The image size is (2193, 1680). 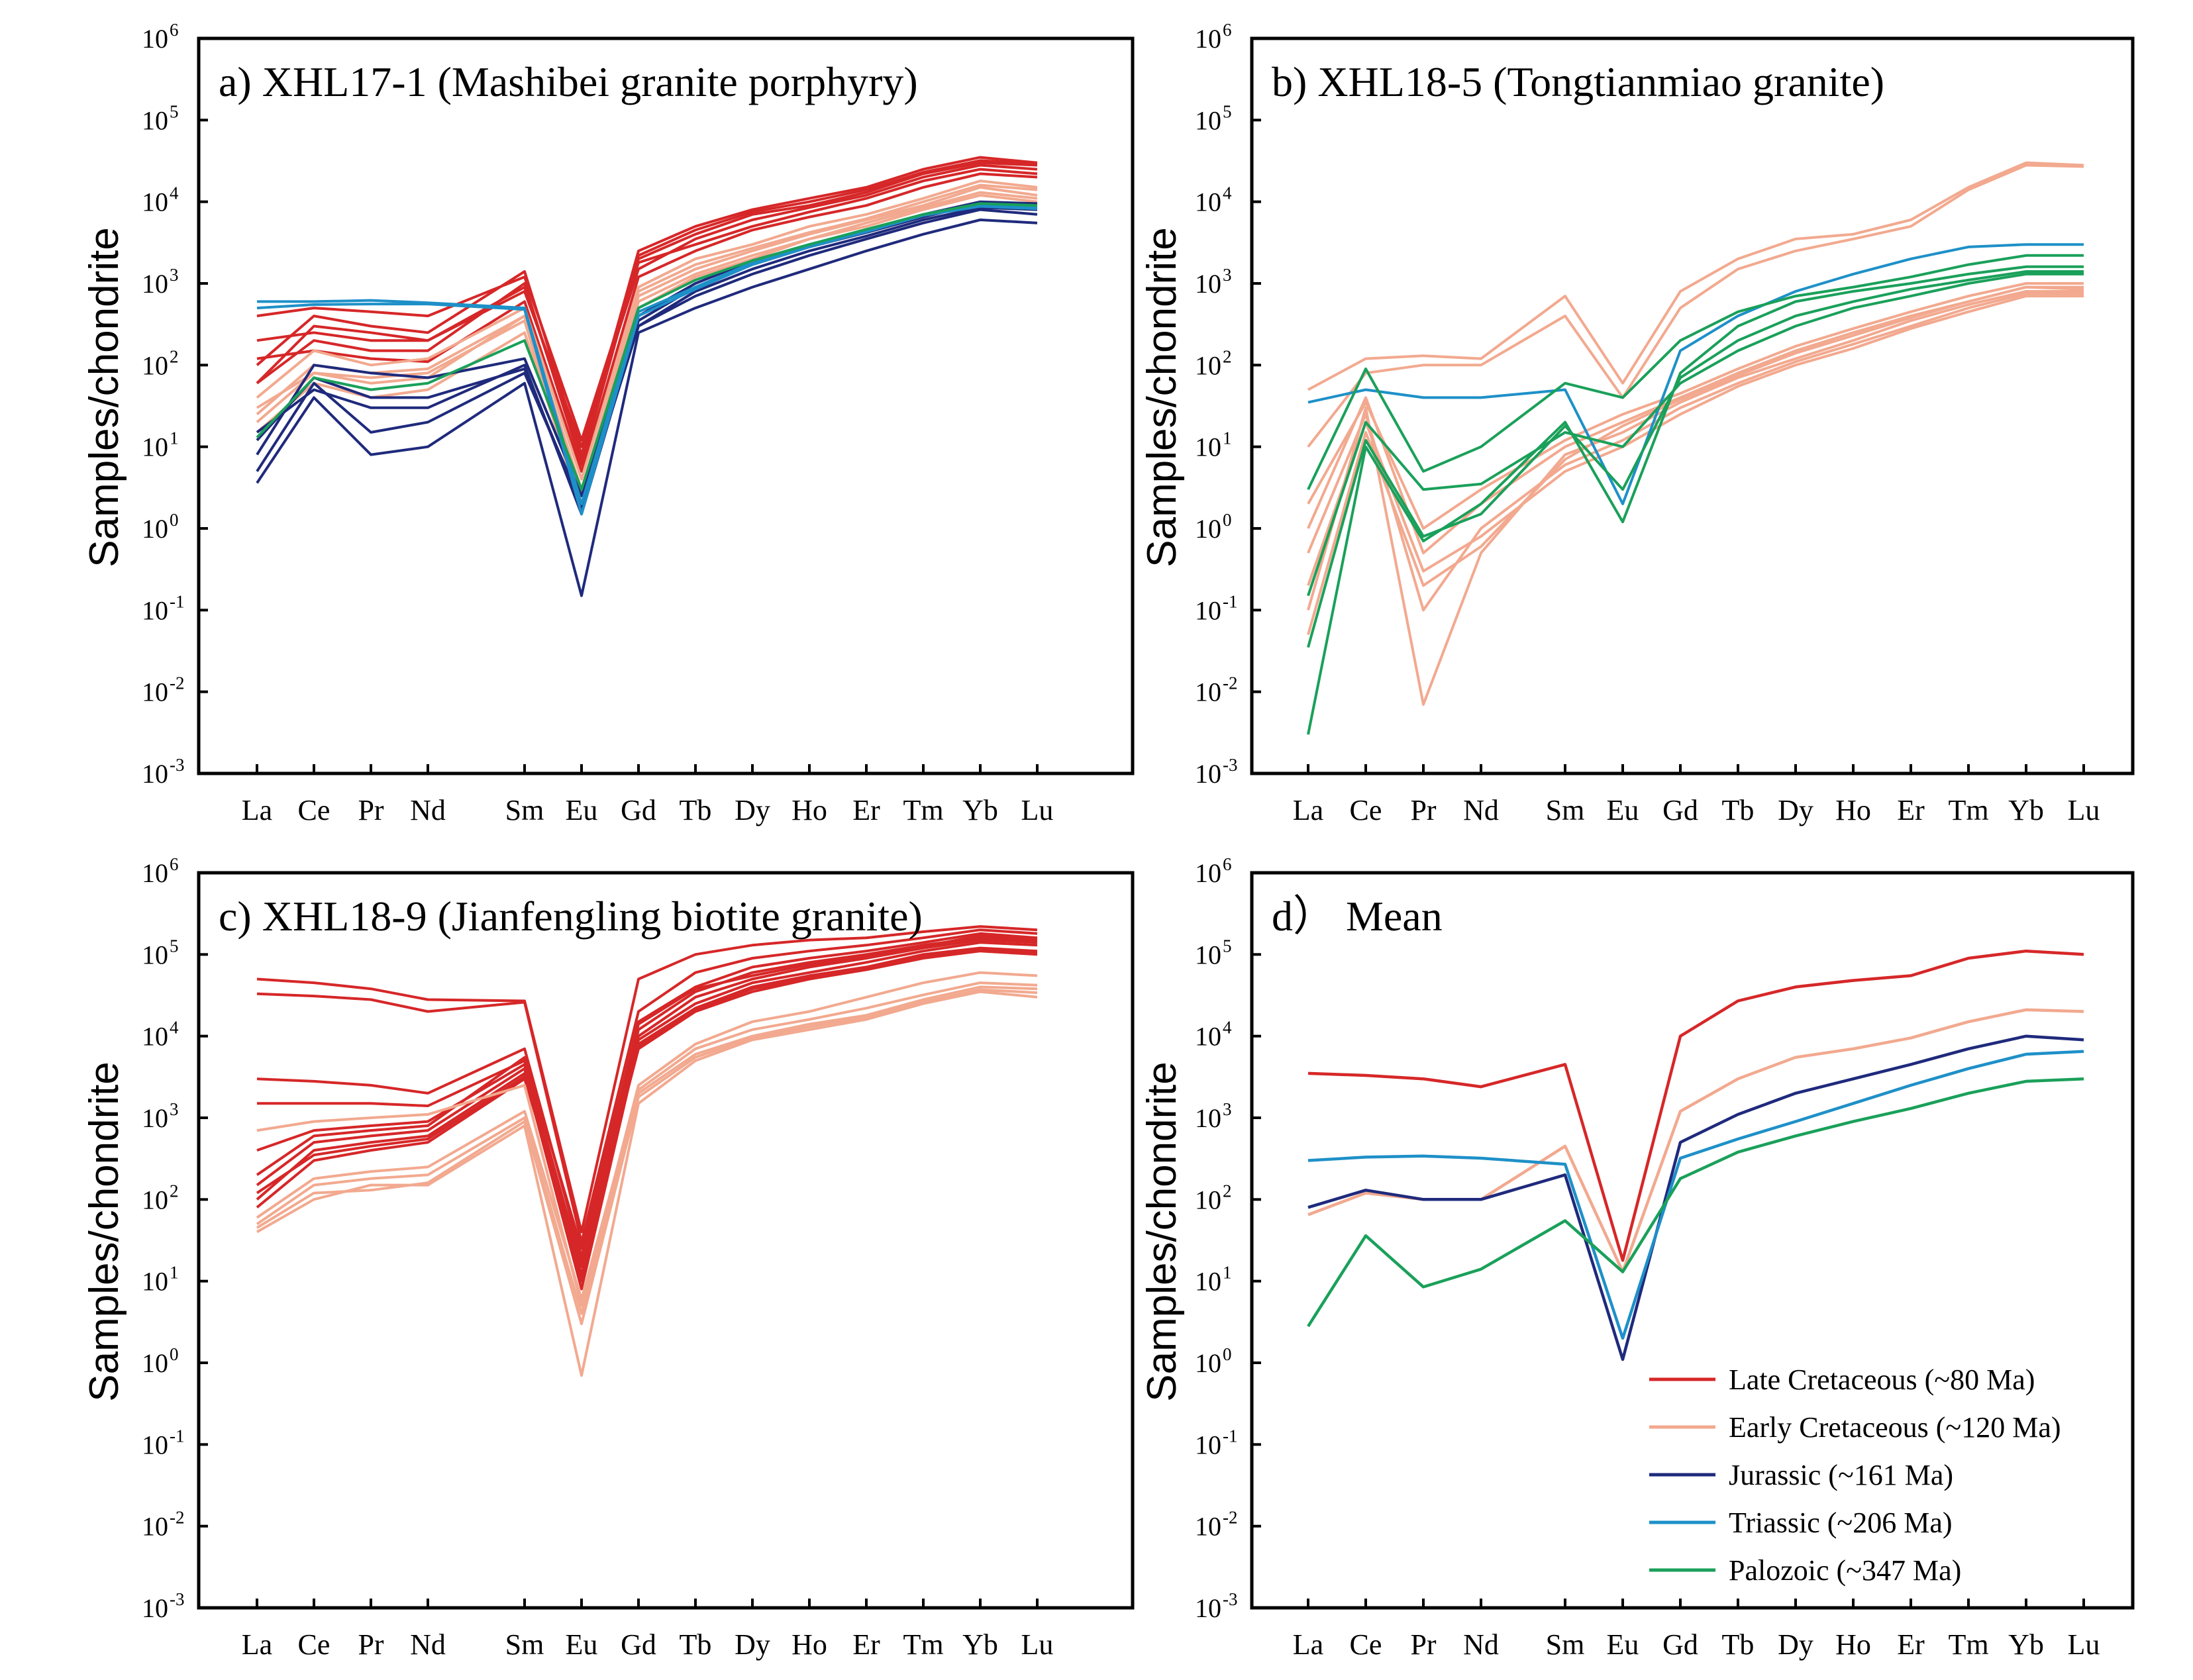 I want to click on y-tick-exponent: -1, so click(x=177, y=601).